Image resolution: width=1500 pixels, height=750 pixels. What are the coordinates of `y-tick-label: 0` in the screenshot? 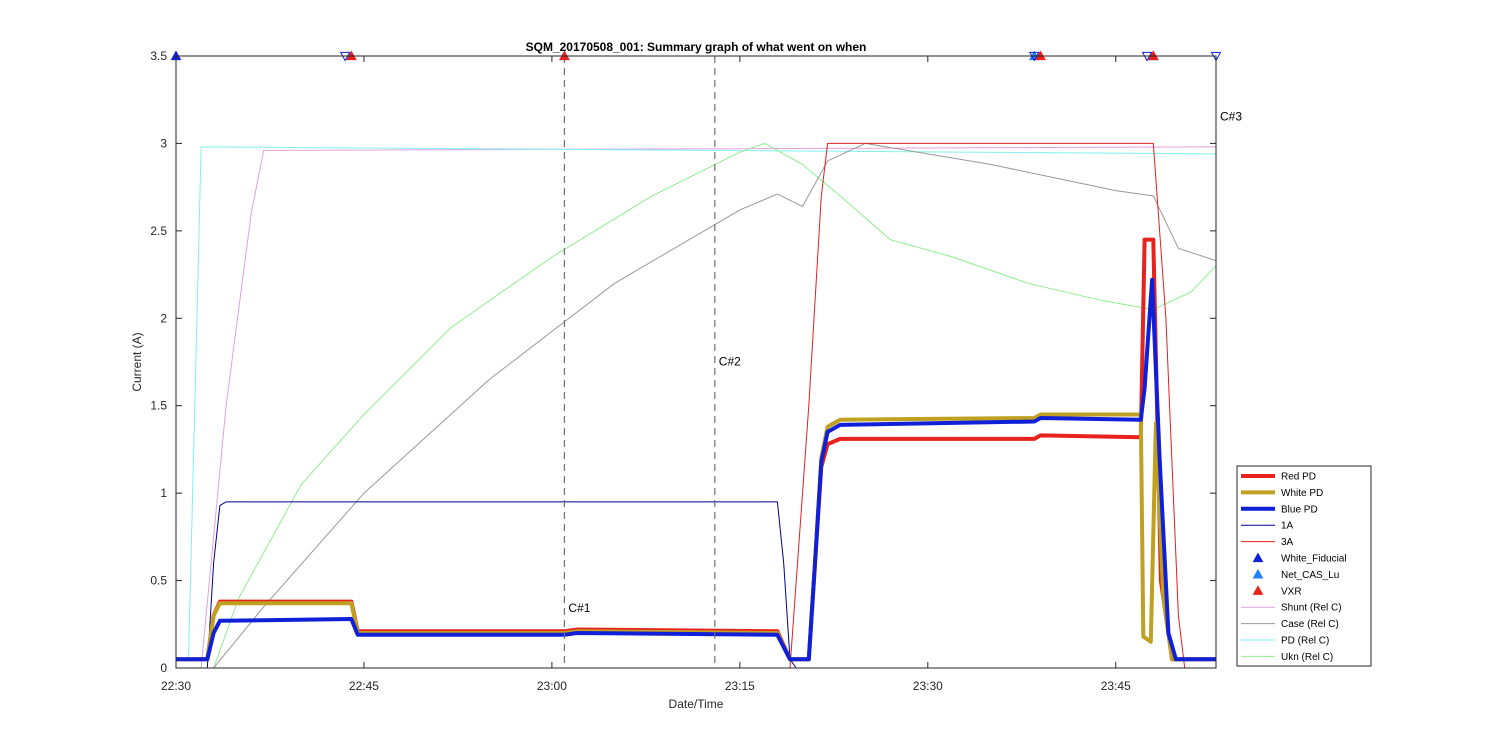 It's located at (163, 668).